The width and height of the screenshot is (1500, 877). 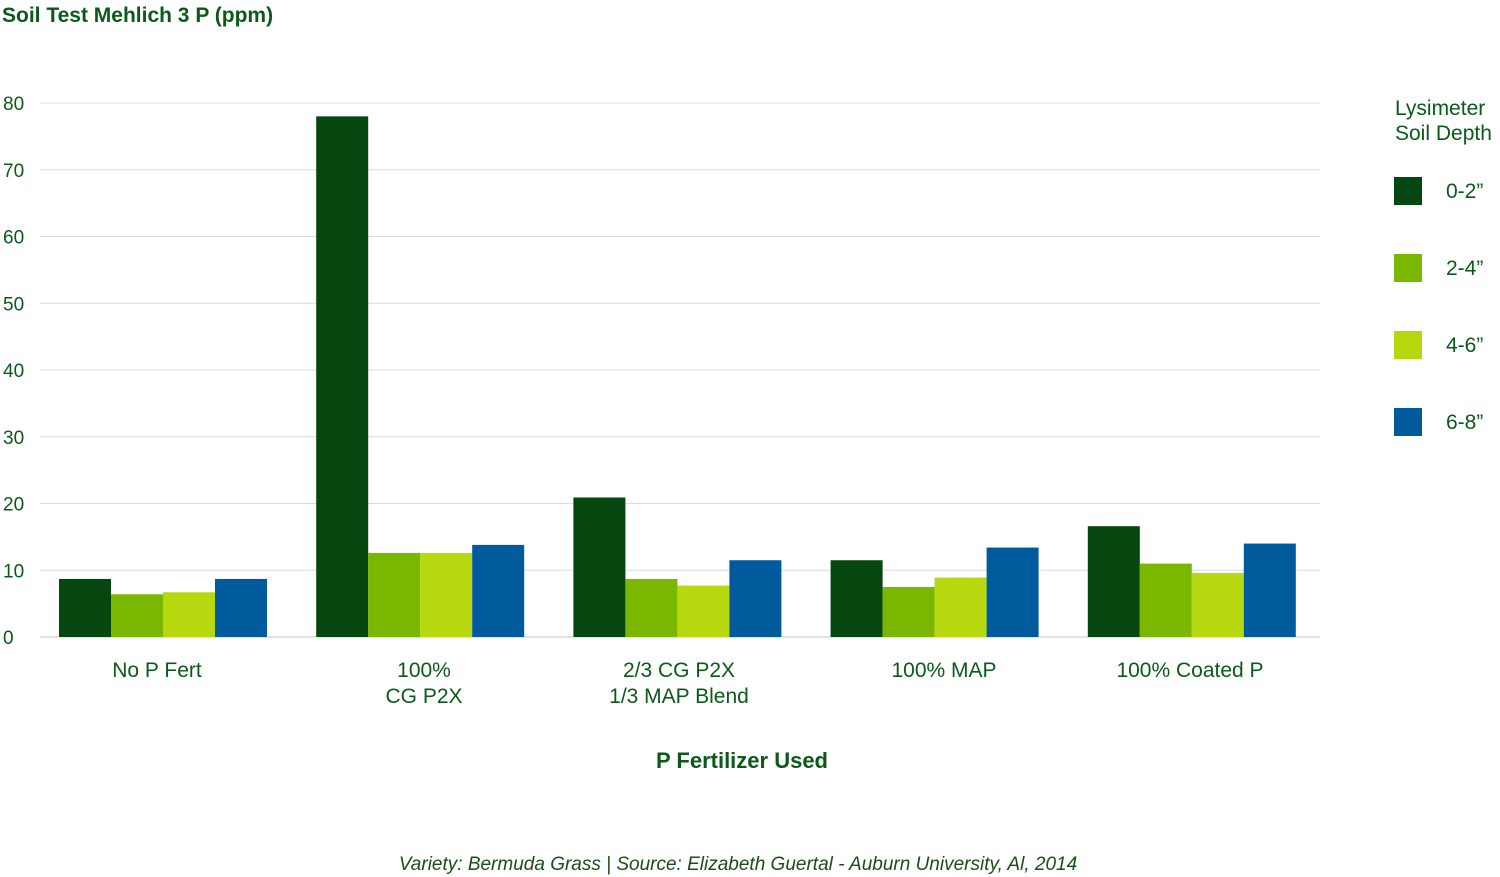 What do you see at coordinates (1464, 345) in the screenshot?
I see `legend-label: 4-6”` at bounding box center [1464, 345].